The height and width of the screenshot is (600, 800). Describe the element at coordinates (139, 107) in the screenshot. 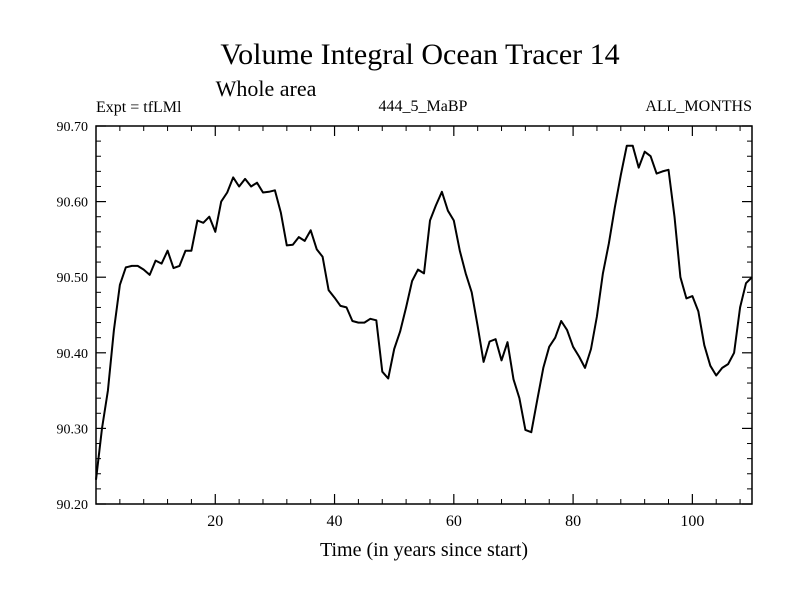

I see `header-left-label: Expt = tfLMl` at that location.